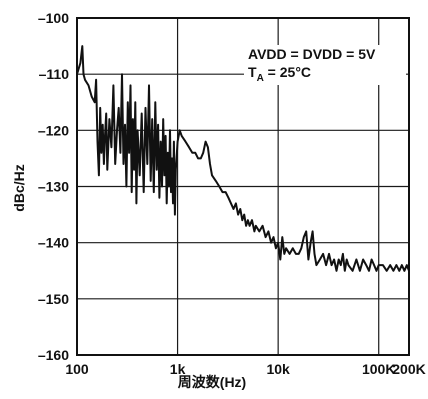  What do you see at coordinates (278, 369) in the screenshot?
I see `x-tick-label-2: 10k` at bounding box center [278, 369].